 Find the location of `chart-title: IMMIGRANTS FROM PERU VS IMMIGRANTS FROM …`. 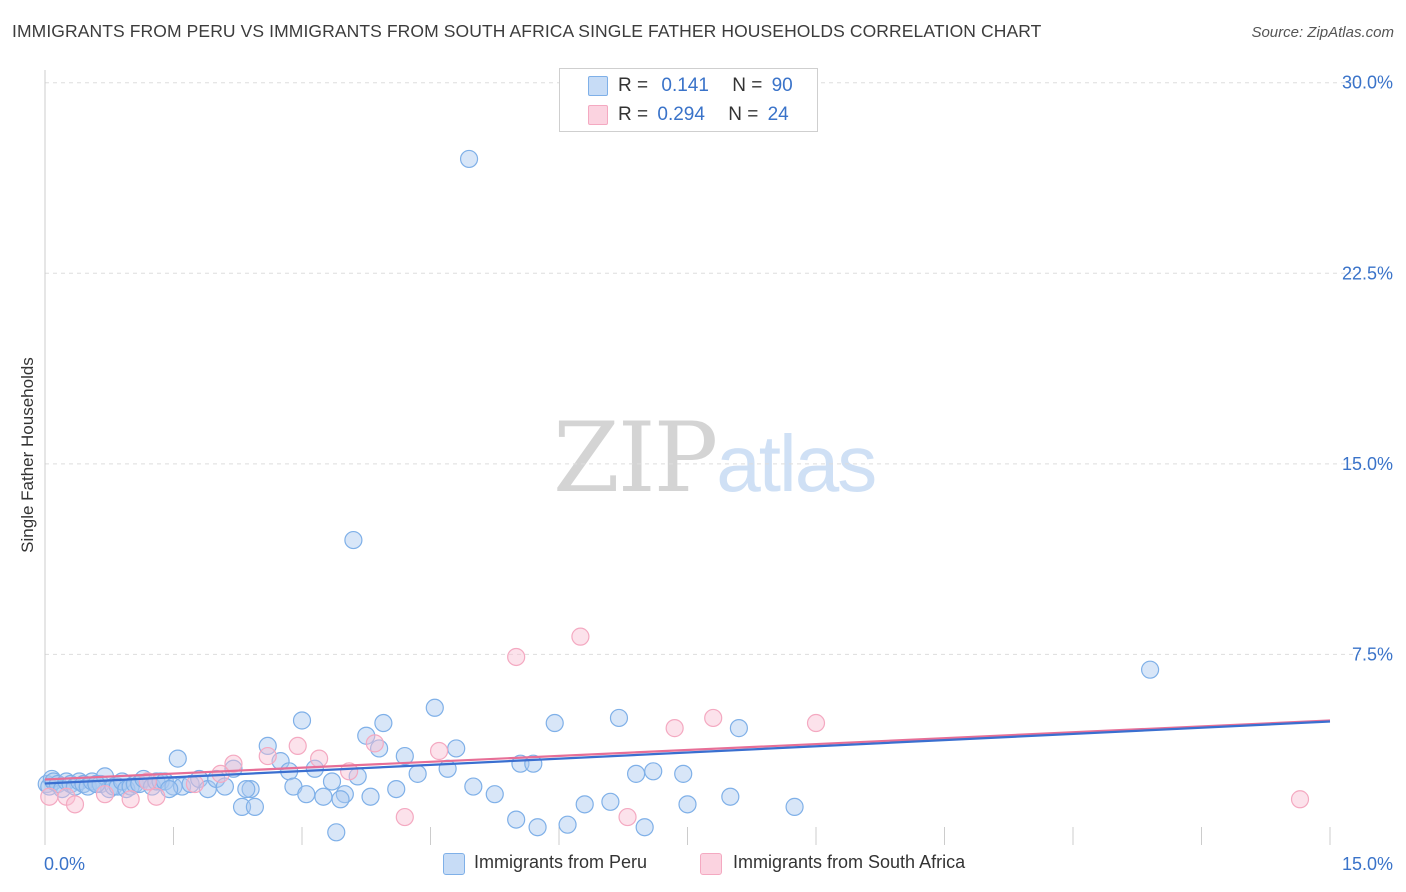

chart-title: IMMIGRANTS FROM PERU VS IMMIGRANTS FROM … is located at coordinates (527, 31).